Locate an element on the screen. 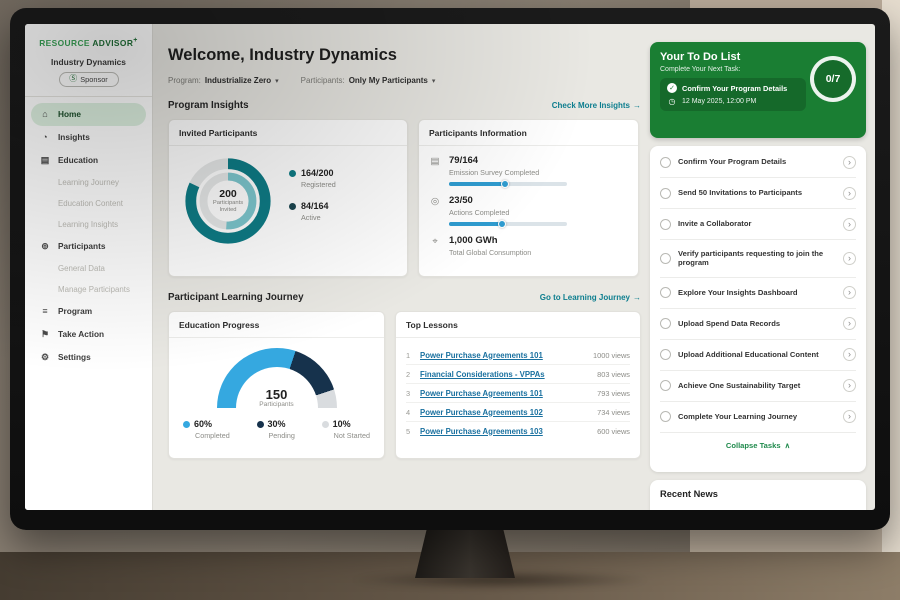 This screenshot has width=900, height=600. program-filter-dropdown: Program: Industrialize Zero ▾ is located at coordinates (223, 80).